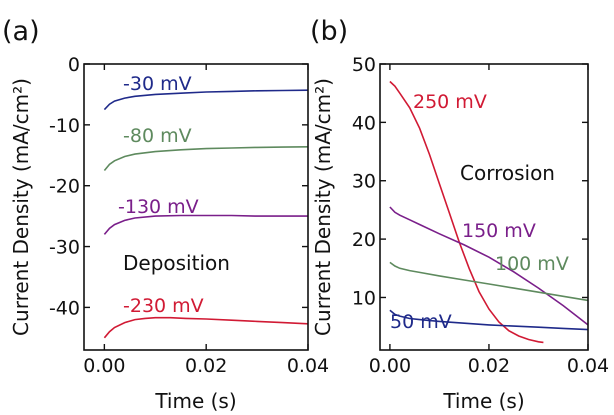 The image size is (614, 415). Describe the element at coordinates (163, 306) in the screenshot. I see `panel-a-series-label-3: -230 mV` at that location.